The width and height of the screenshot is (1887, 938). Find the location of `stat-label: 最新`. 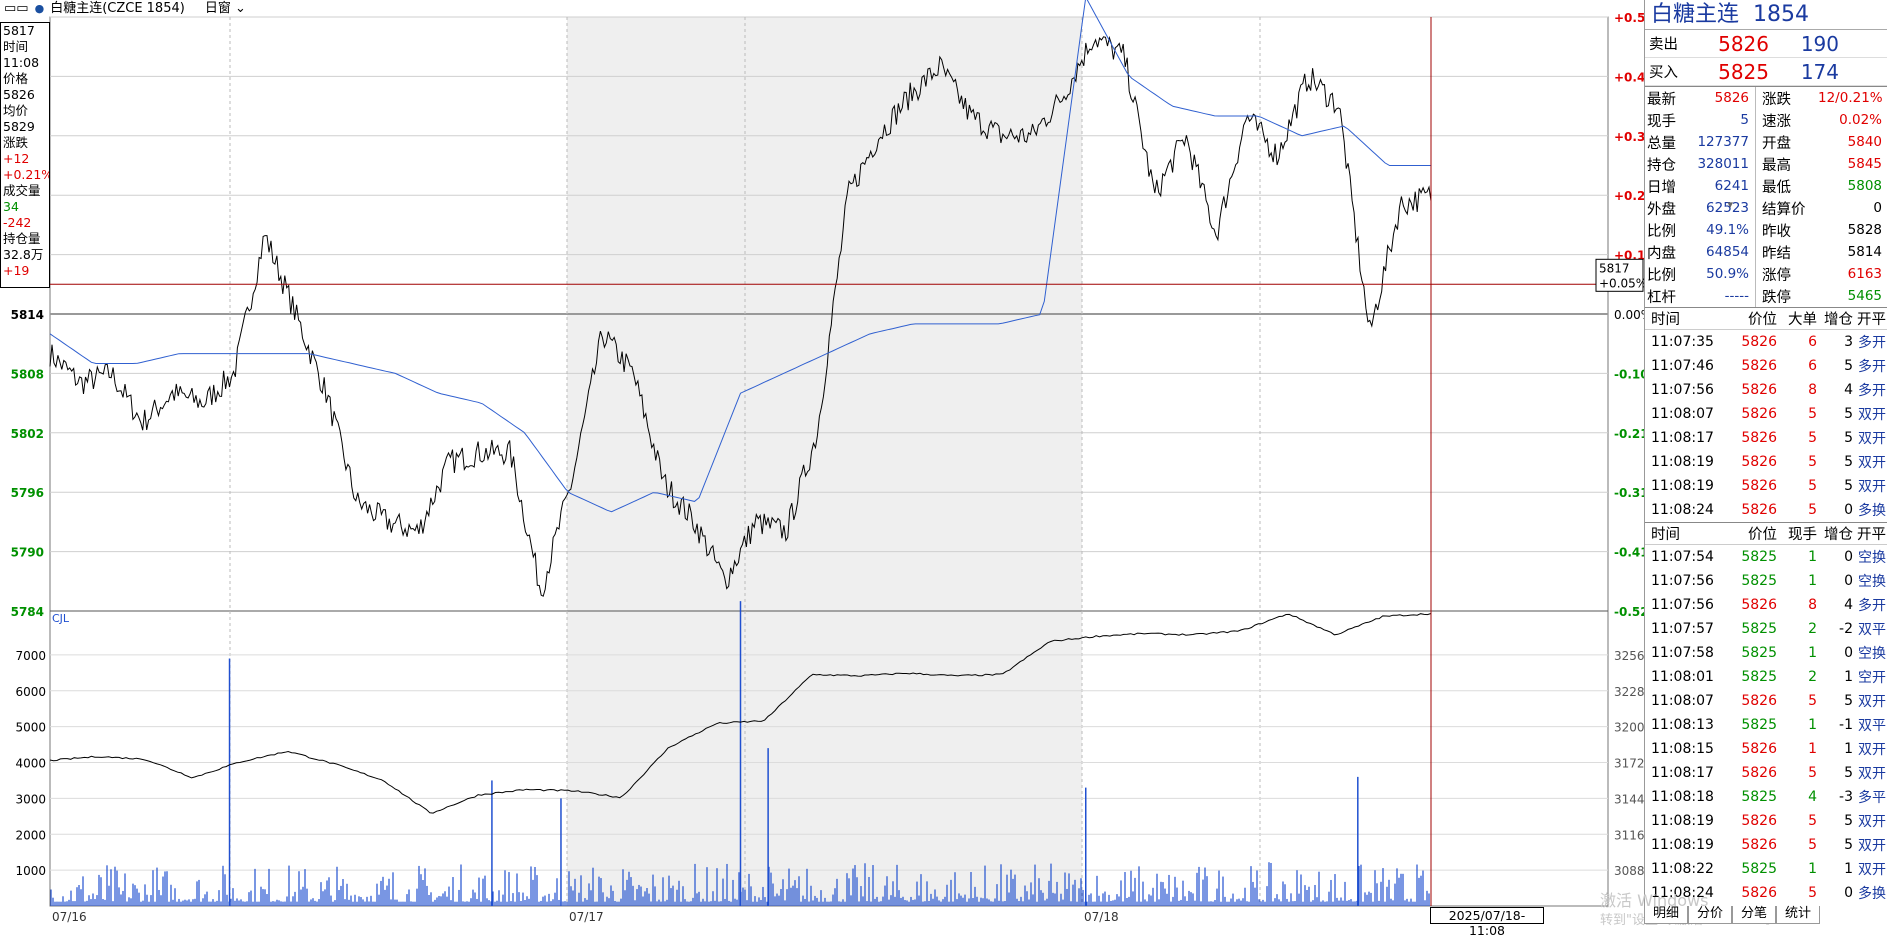

stat-label: 最新 is located at coordinates (1661, 99).